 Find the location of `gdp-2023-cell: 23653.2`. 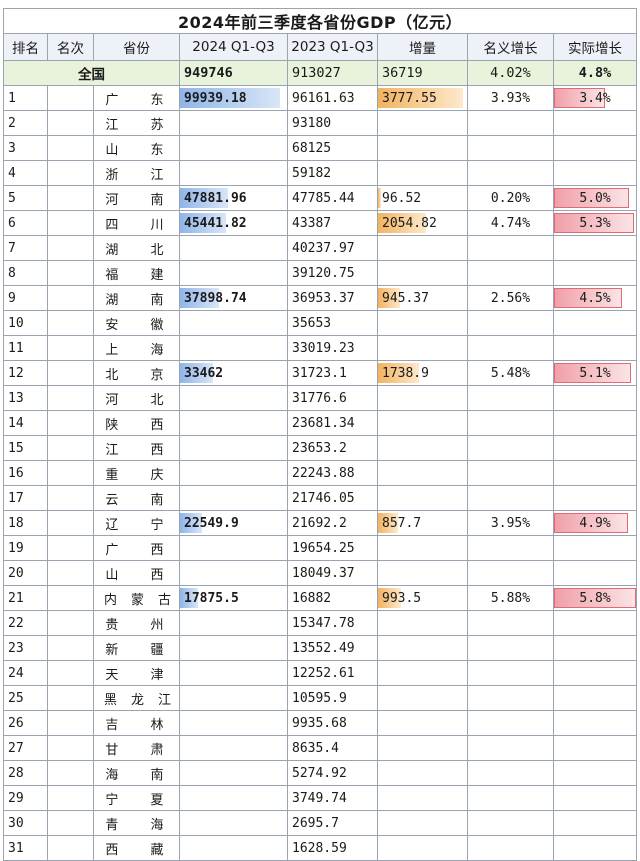

gdp-2023-cell: 23653.2 is located at coordinates (332, 448).